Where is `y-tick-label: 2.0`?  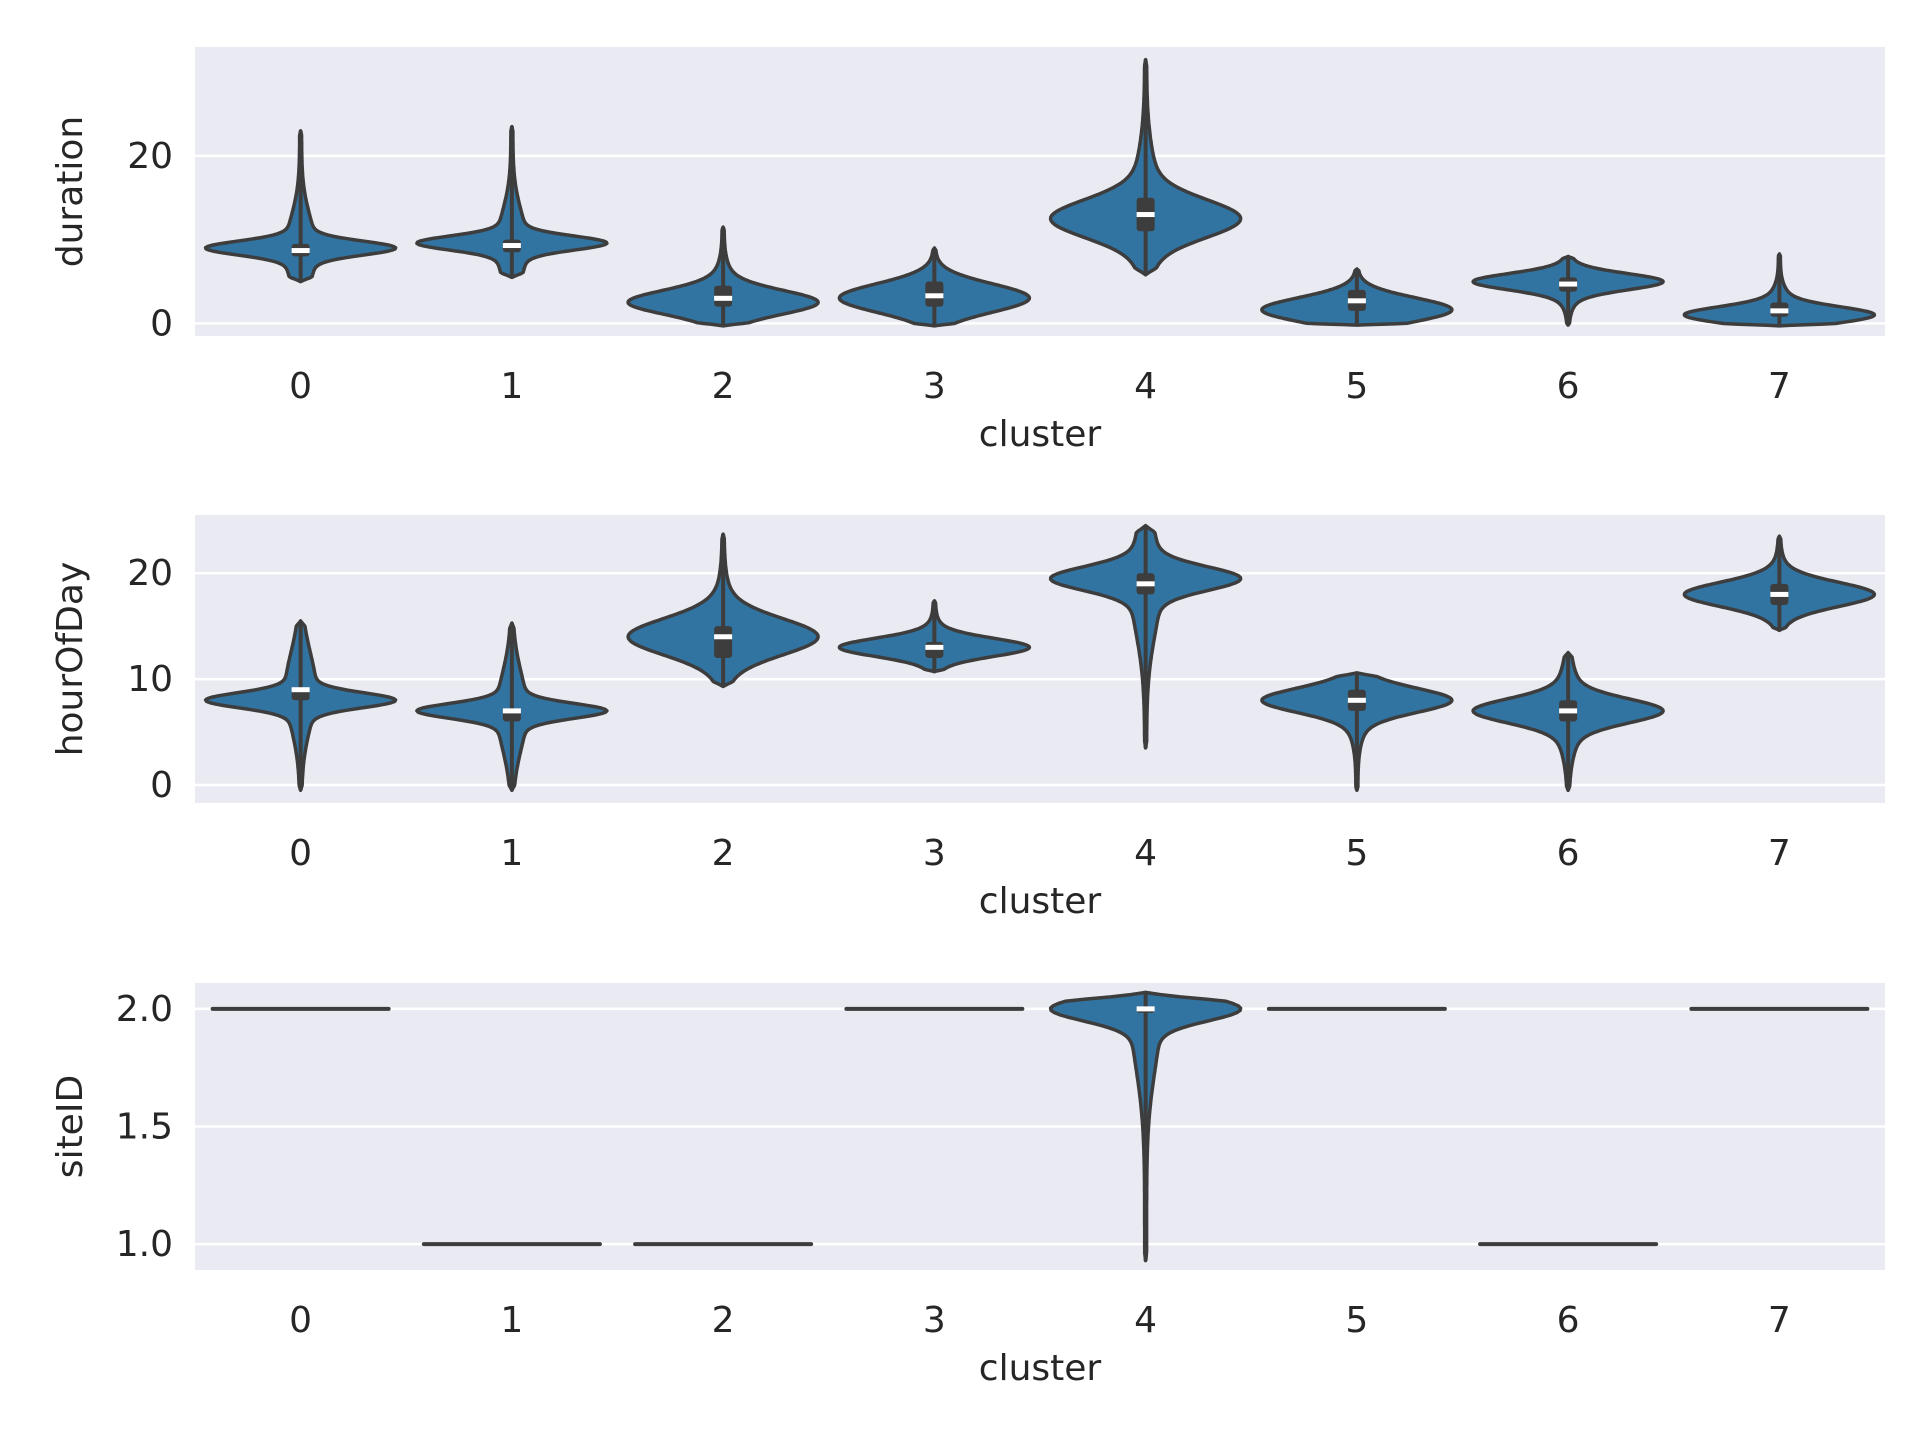
y-tick-label: 2.0 is located at coordinates (144, 1009).